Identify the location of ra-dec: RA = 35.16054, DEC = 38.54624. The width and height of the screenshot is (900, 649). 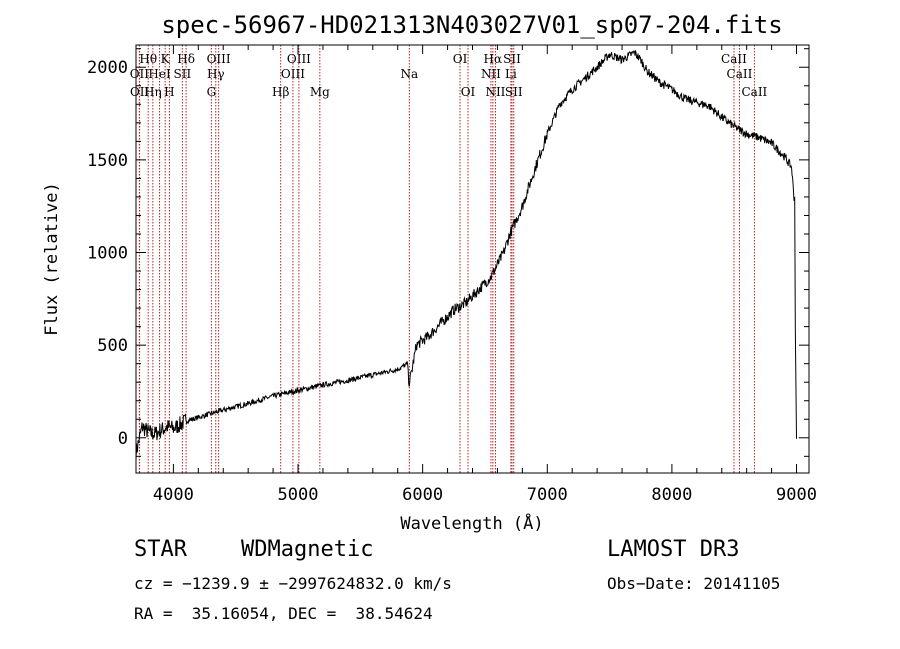
(283, 613).